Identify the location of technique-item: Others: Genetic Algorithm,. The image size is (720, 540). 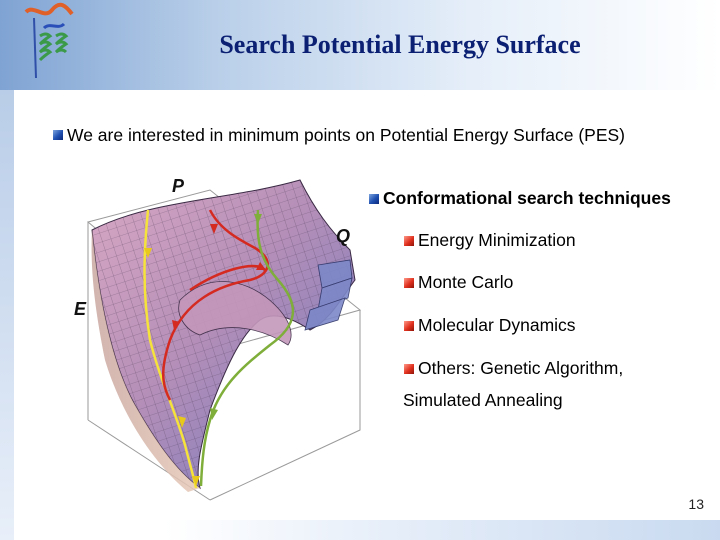
(521, 368).